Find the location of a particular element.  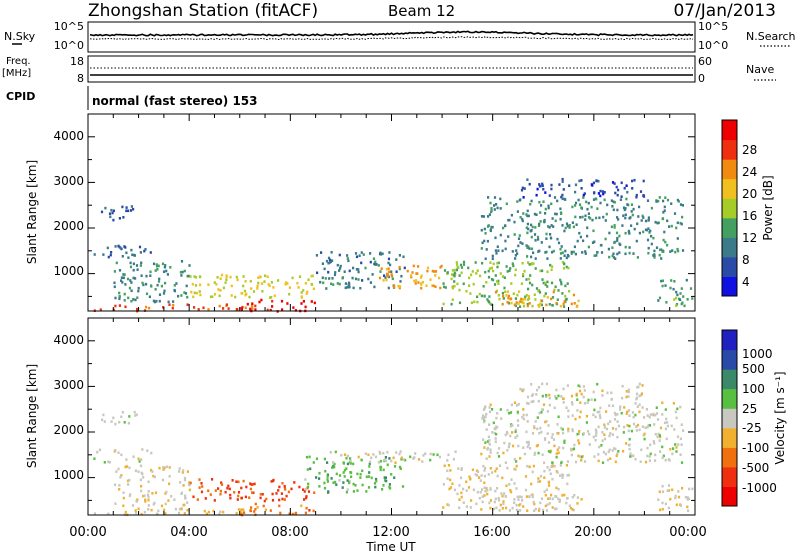

time-tick-2000: 20:00 is located at coordinates (592, 532).